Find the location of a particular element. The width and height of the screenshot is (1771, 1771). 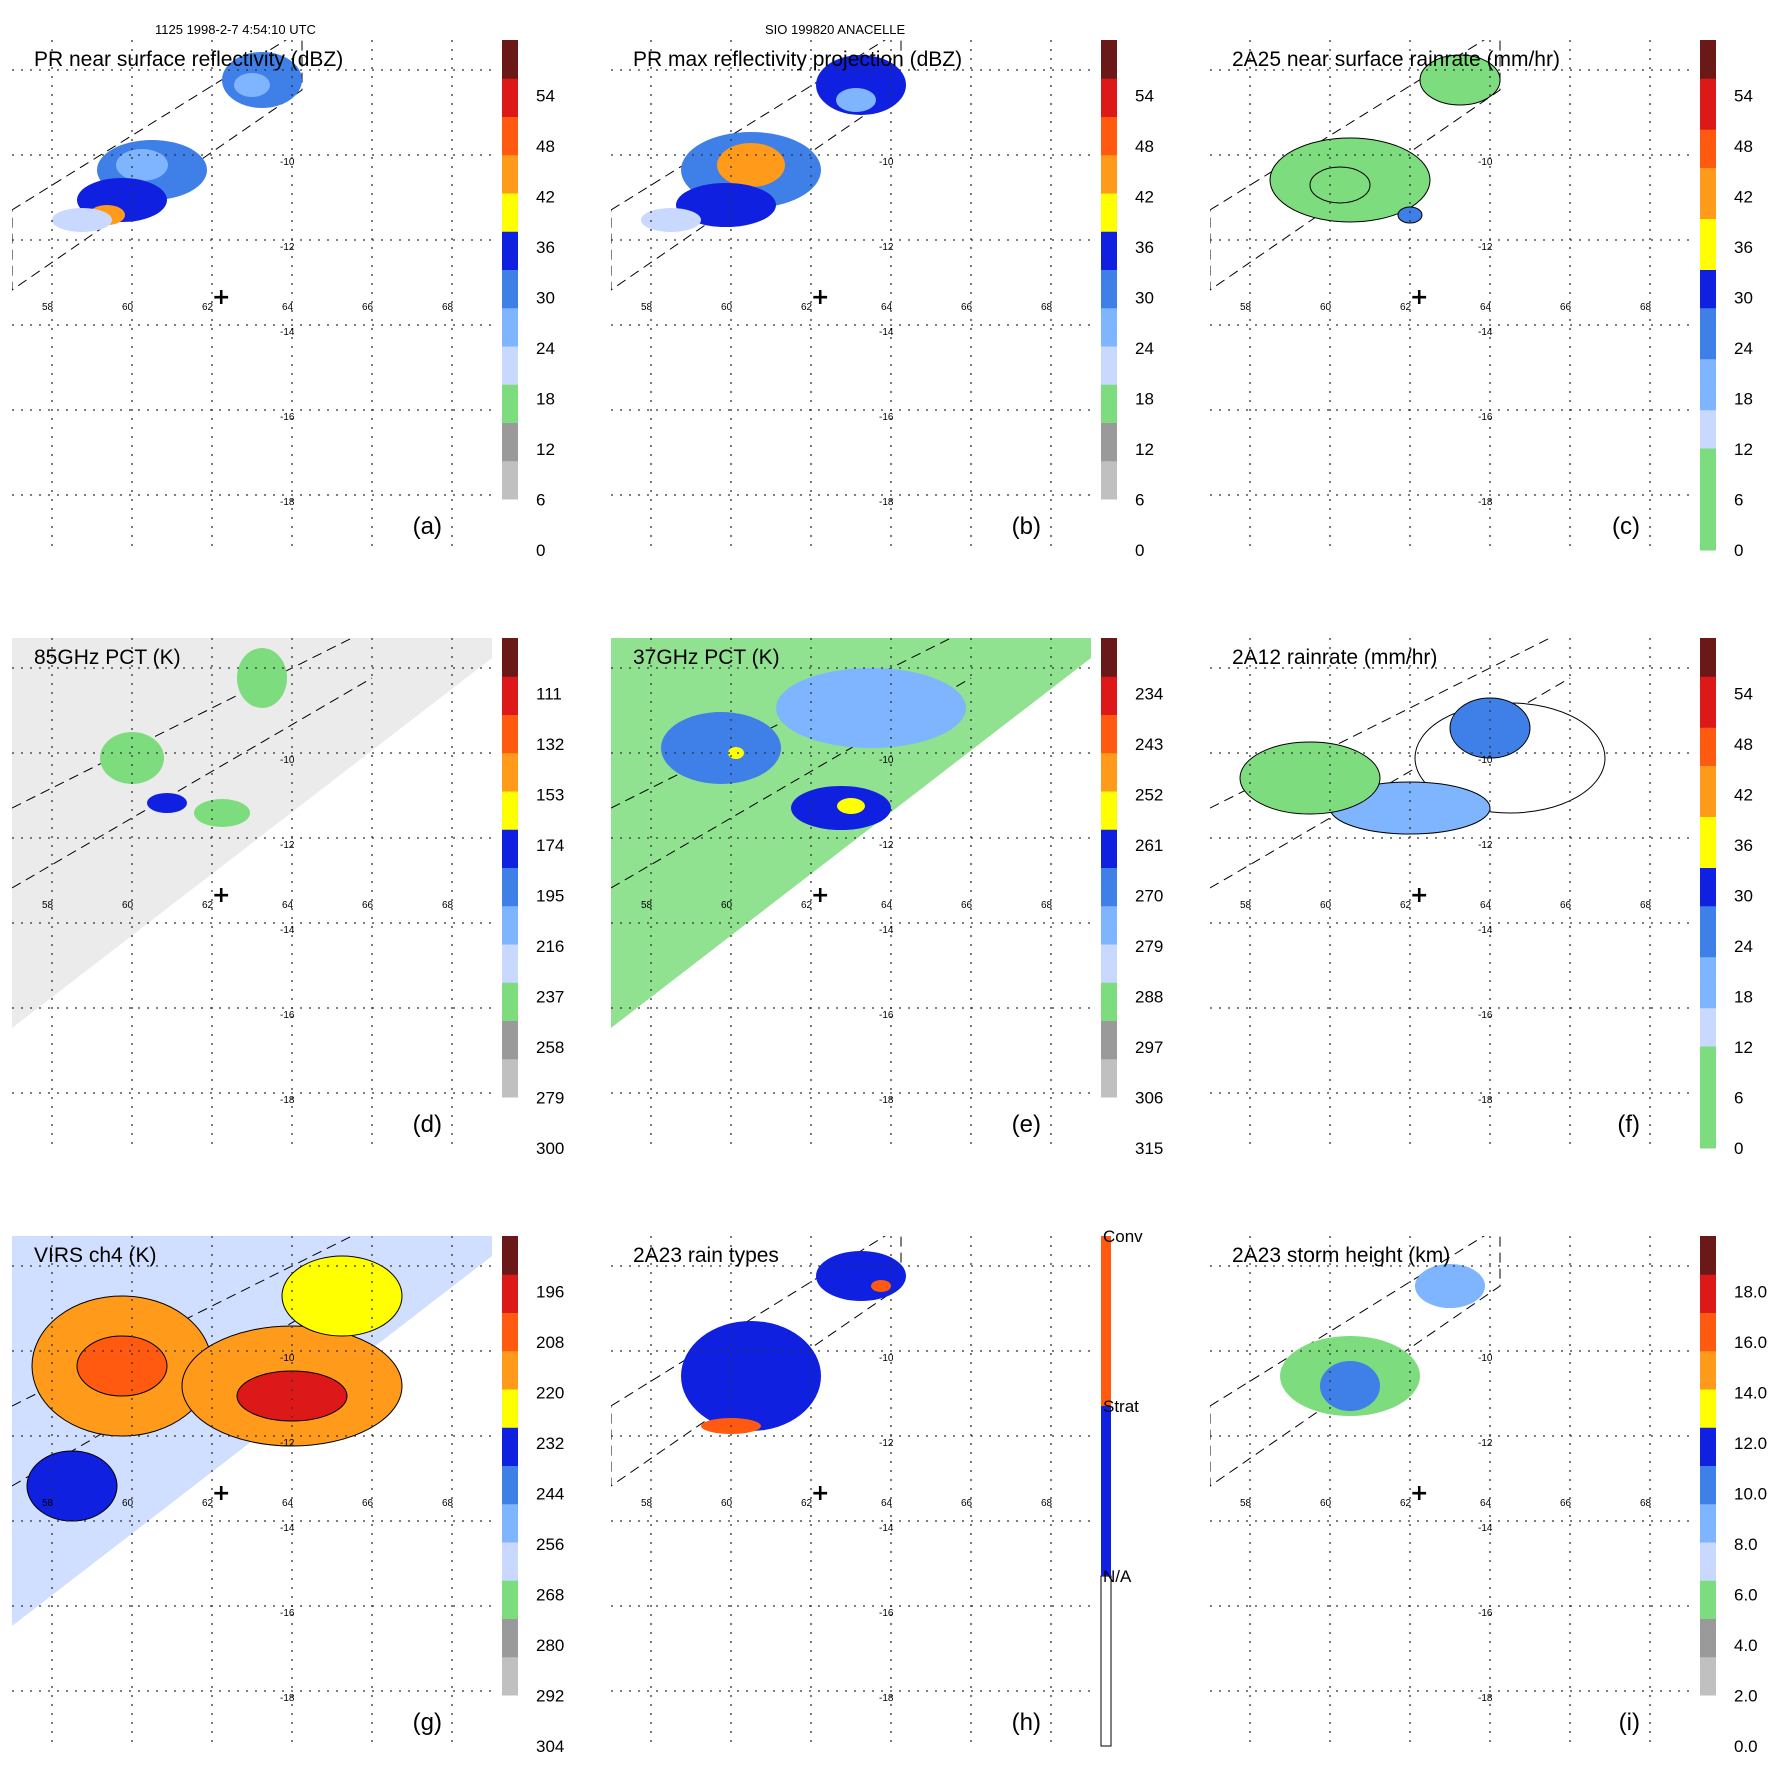

panel-title-a: PR near surface reflectivity (dBZ) is located at coordinates (188, 59).